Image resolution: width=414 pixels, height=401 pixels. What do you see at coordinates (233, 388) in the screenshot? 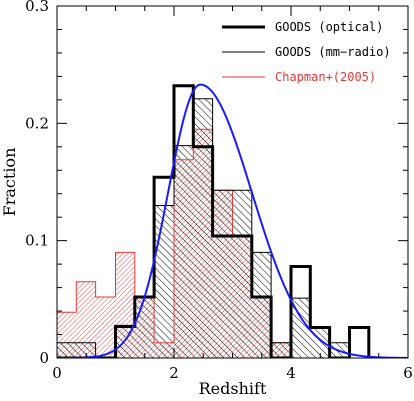
I see `x-axis-label: Redshift` at bounding box center [233, 388].